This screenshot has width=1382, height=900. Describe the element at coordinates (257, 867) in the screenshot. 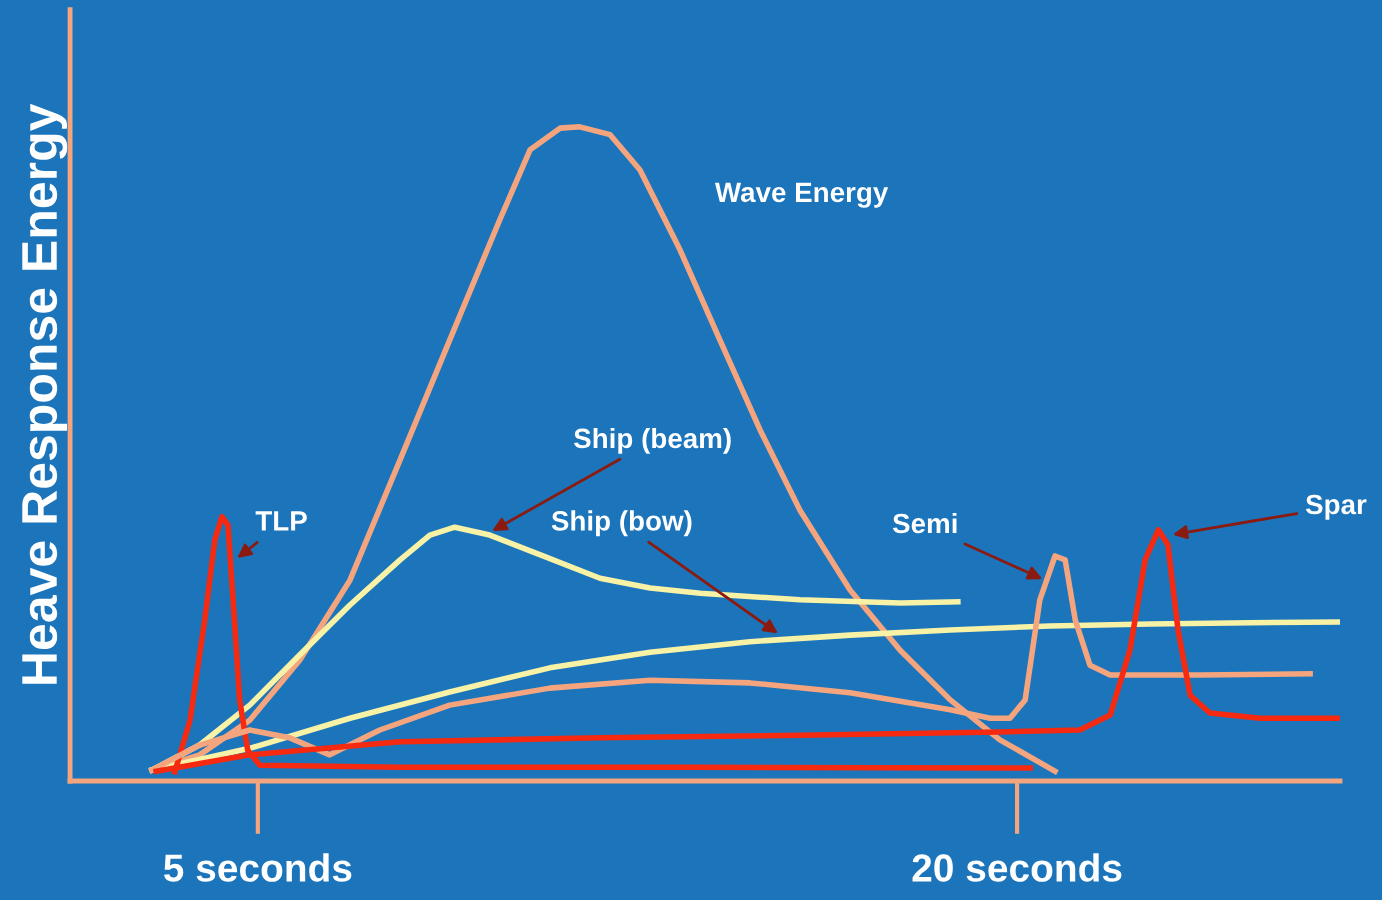

I see `x-tick-label: 5 seconds` at that location.